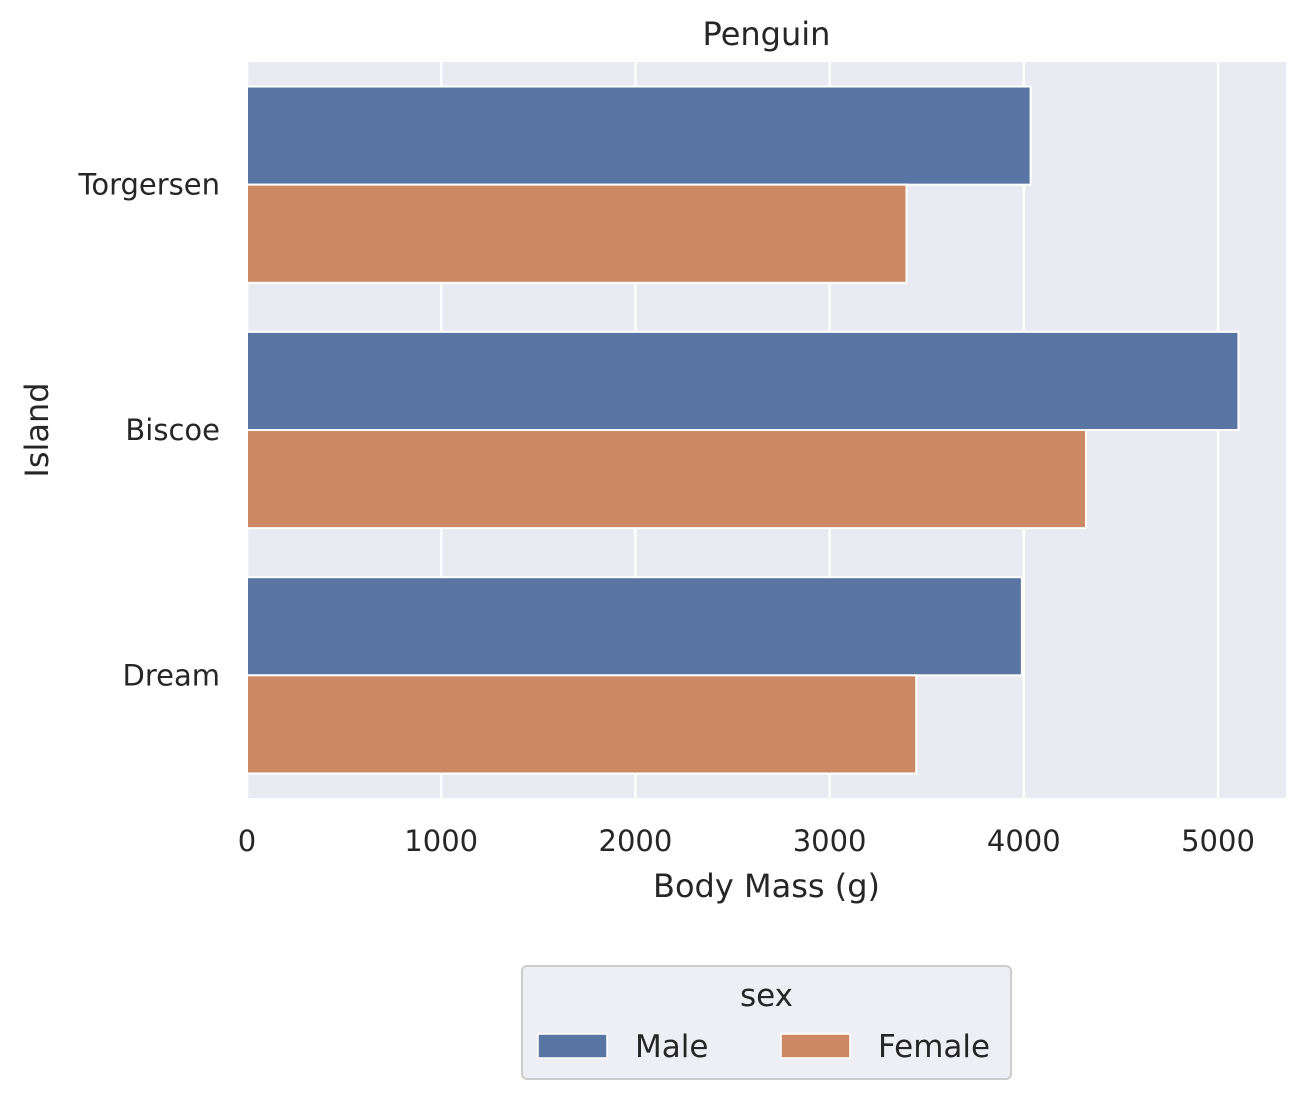 This screenshot has width=1306, height=1098. What do you see at coordinates (1218, 841) in the screenshot?
I see `x-tick-label: 5000` at bounding box center [1218, 841].